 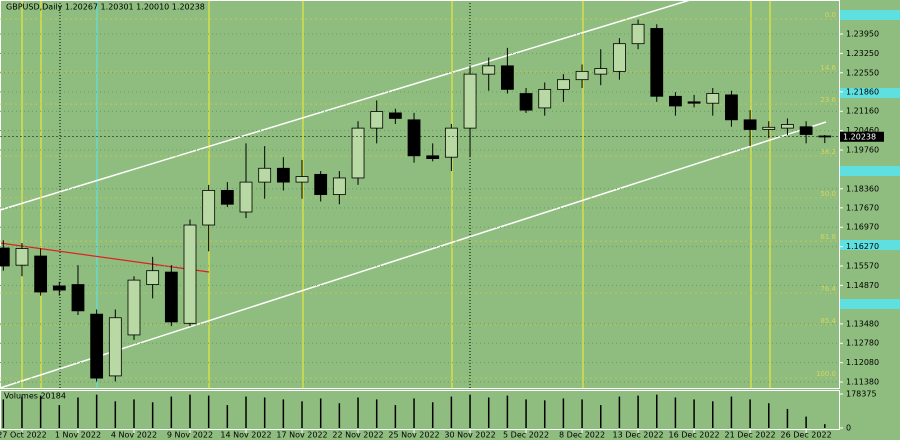 I want to click on x-tick-label: 1 Nov 2022, so click(x=78, y=435).